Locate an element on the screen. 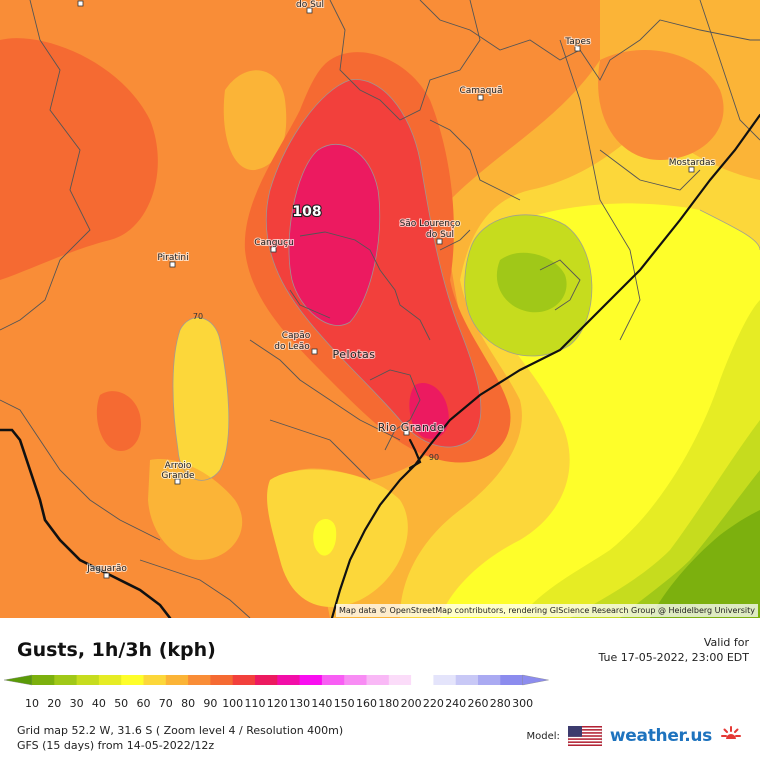 The image size is (760, 760). scale-tick-label: 240 is located at coordinates (455, 703).